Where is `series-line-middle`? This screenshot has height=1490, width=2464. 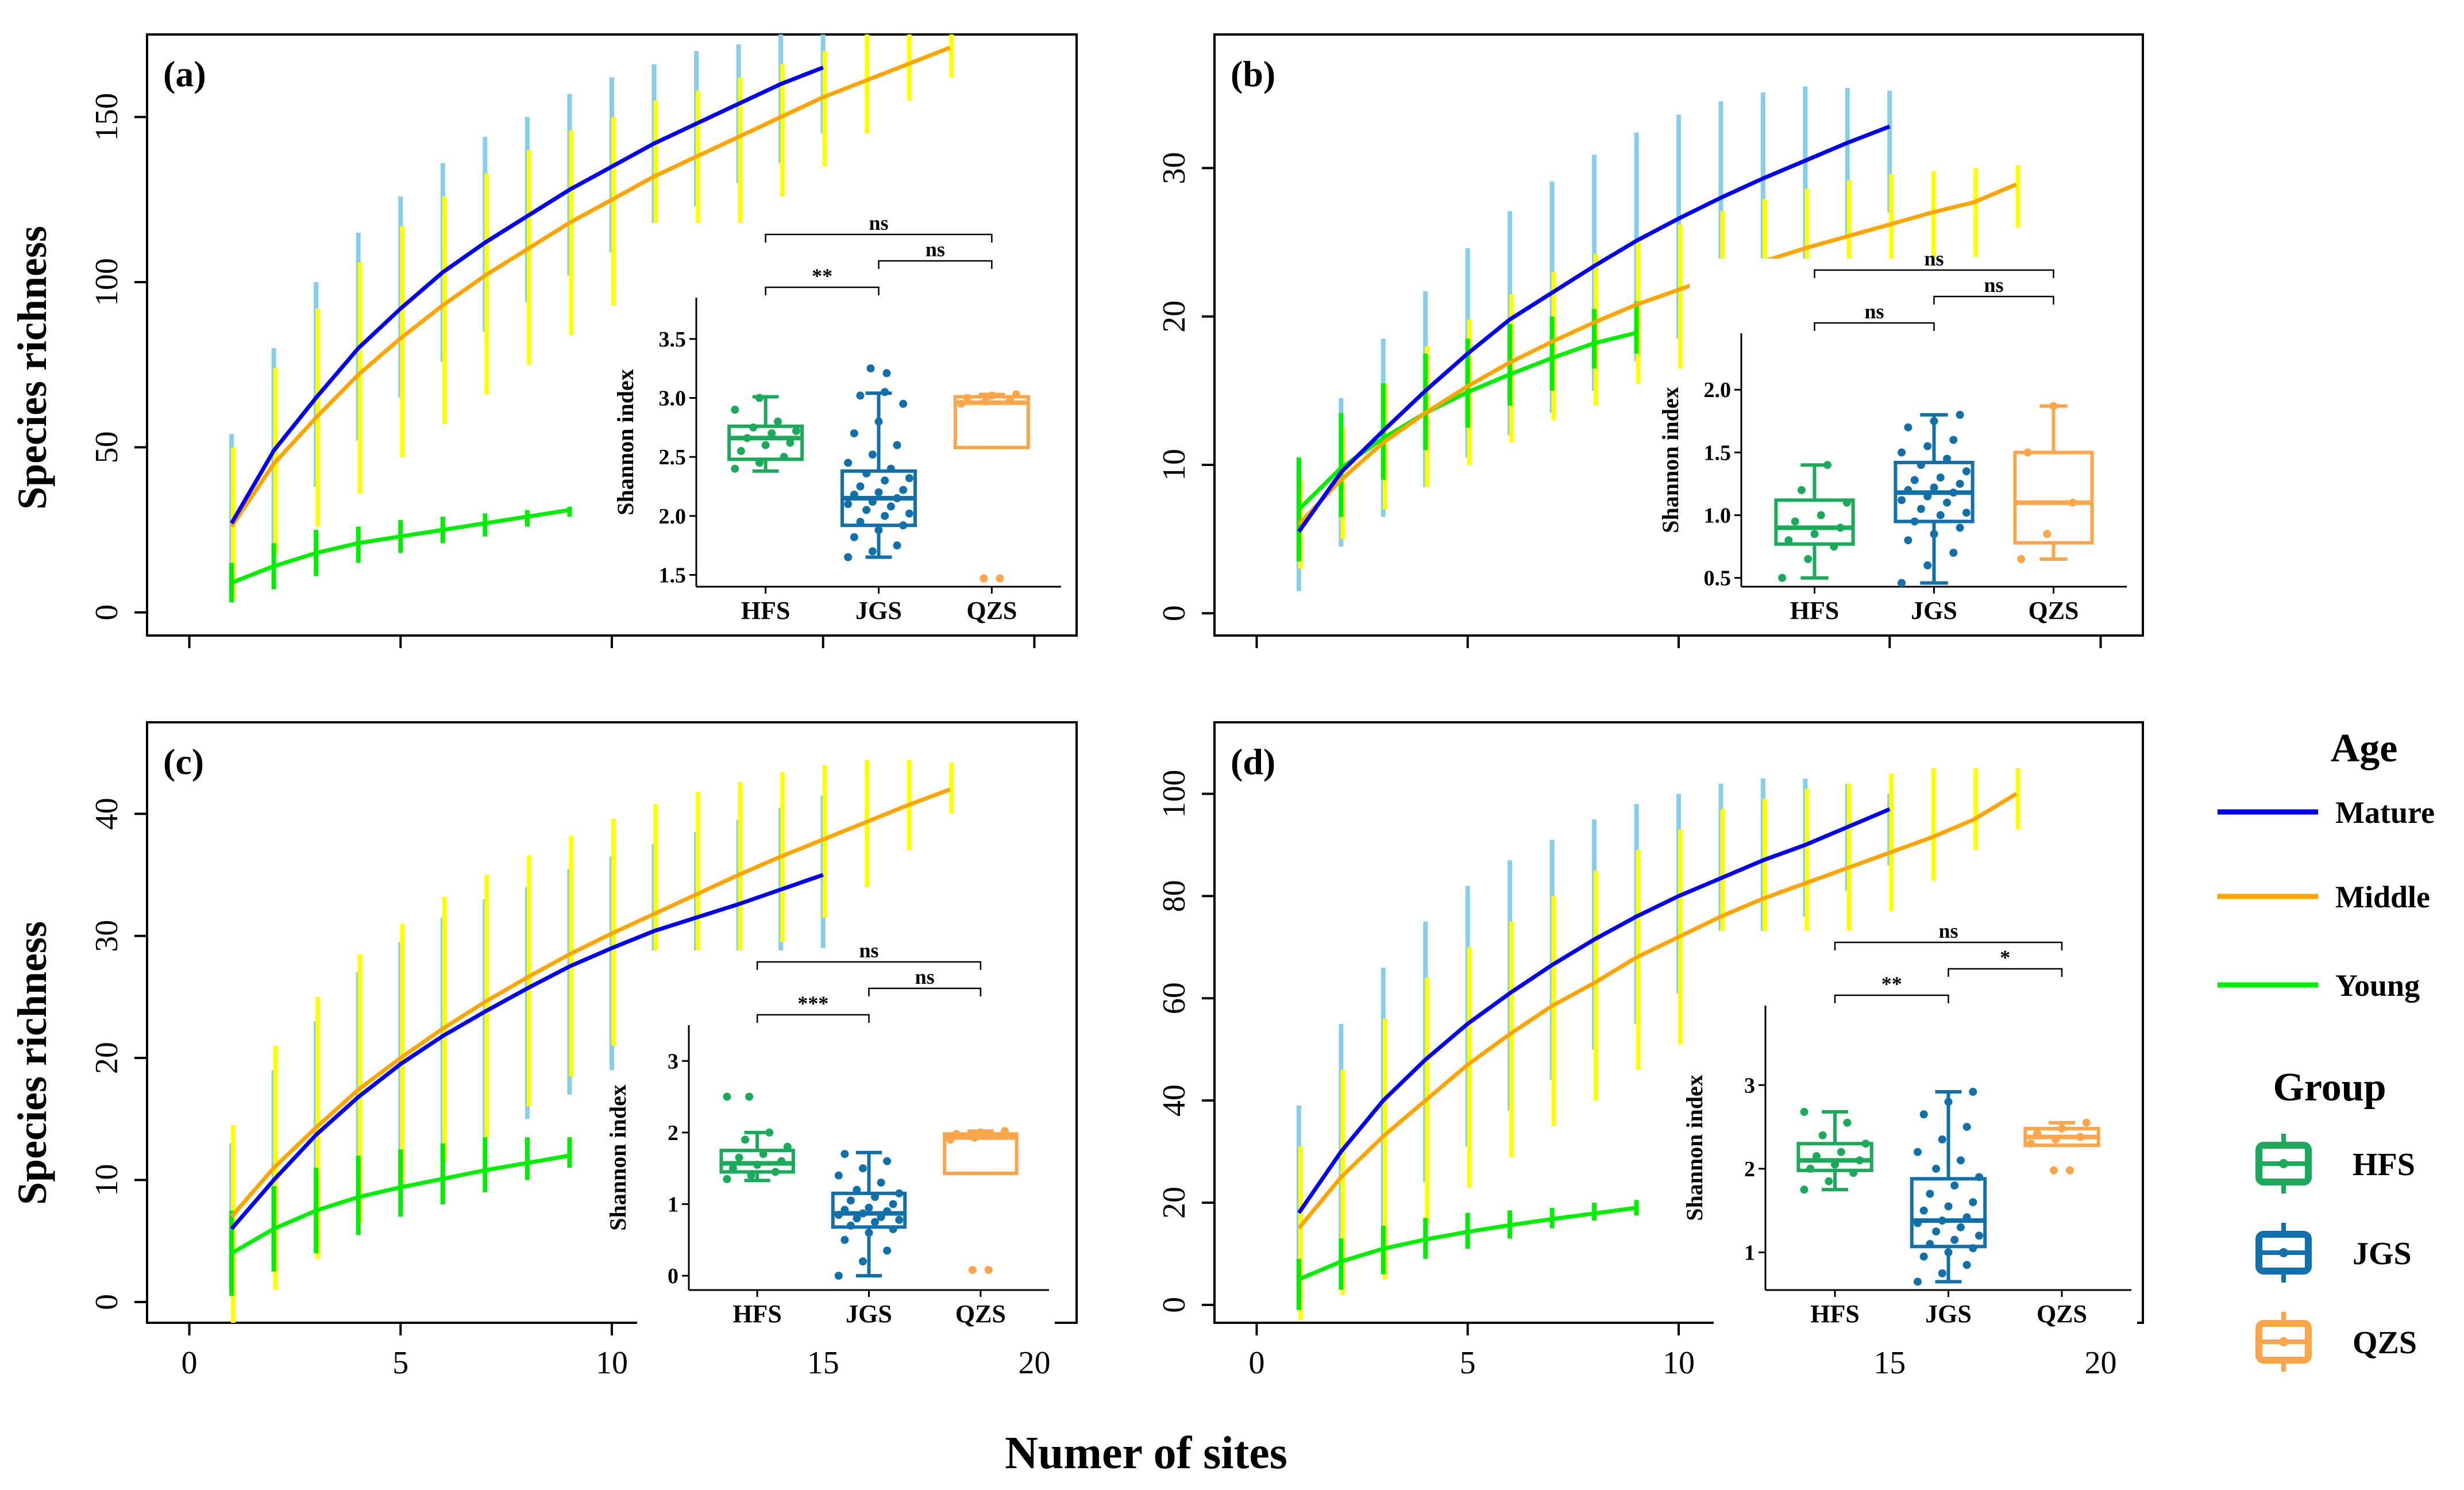
series-line-middle is located at coordinates (1657, 354).